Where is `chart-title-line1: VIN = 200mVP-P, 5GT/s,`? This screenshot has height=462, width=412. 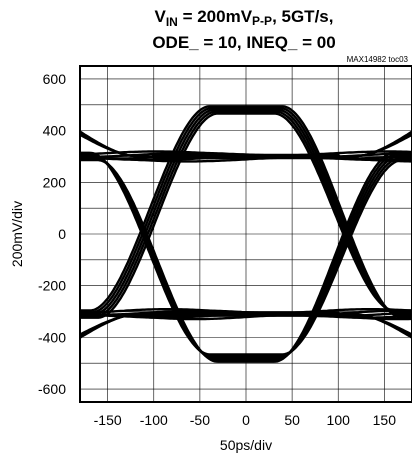 chart-title-line1: VIN = 200mVP-P, 5GT/s, is located at coordinates (244, 18).